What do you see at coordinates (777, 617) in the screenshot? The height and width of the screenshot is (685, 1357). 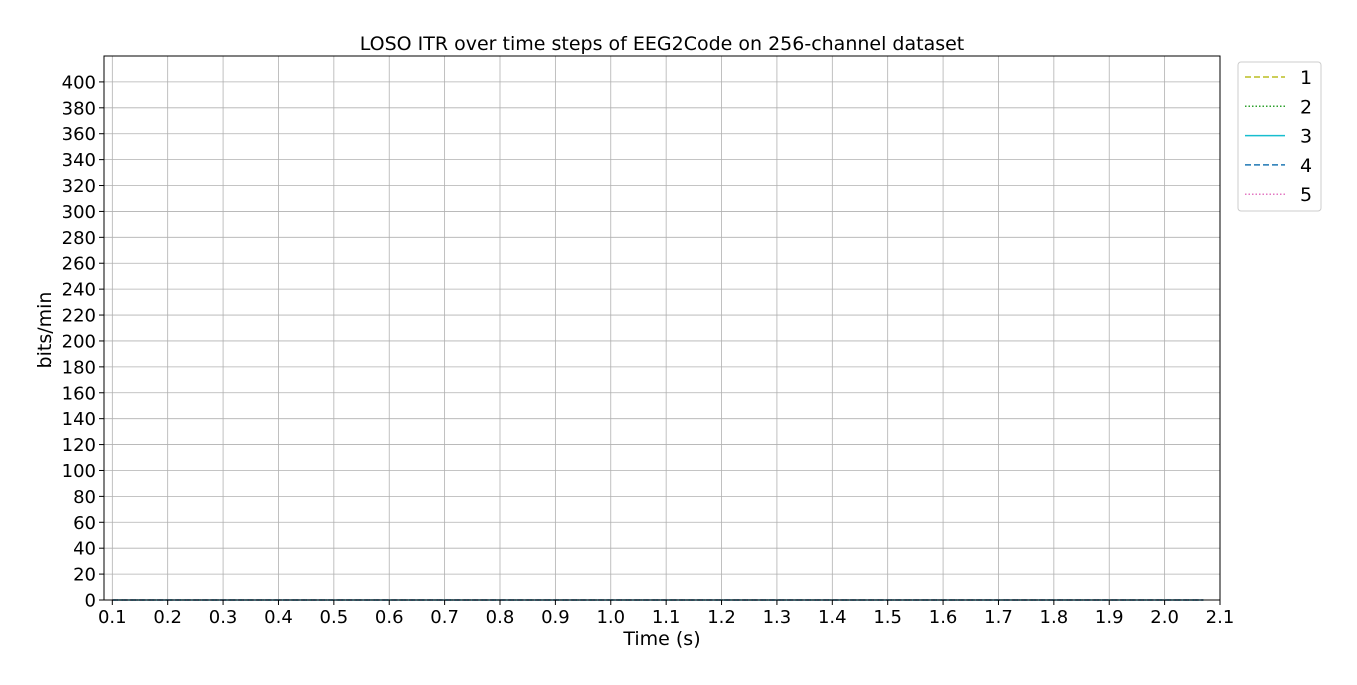 I see `x-tick-label: 1.3` at bounding box center [777, 617].